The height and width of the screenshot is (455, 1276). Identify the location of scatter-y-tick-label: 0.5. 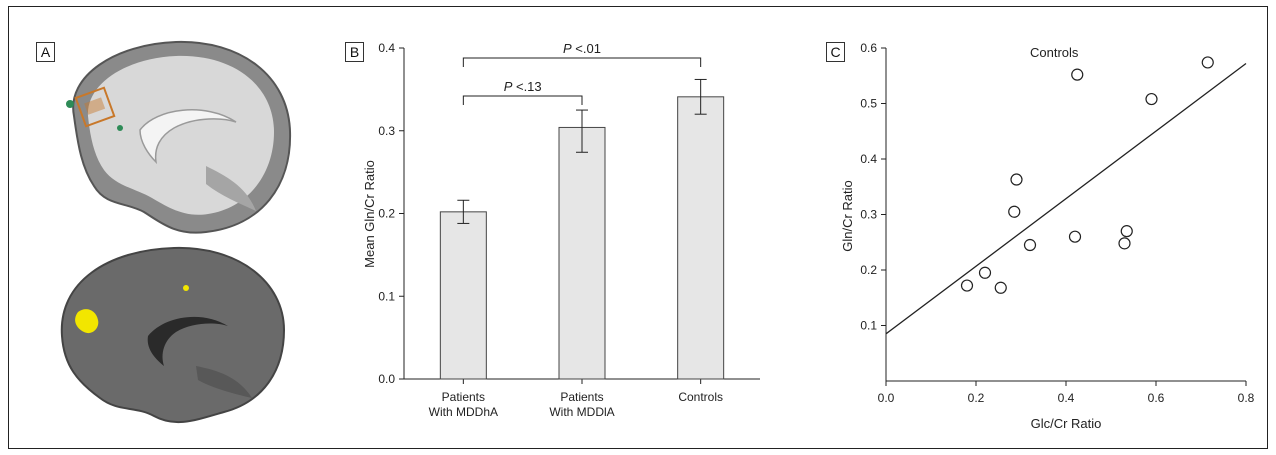
(868, 104).